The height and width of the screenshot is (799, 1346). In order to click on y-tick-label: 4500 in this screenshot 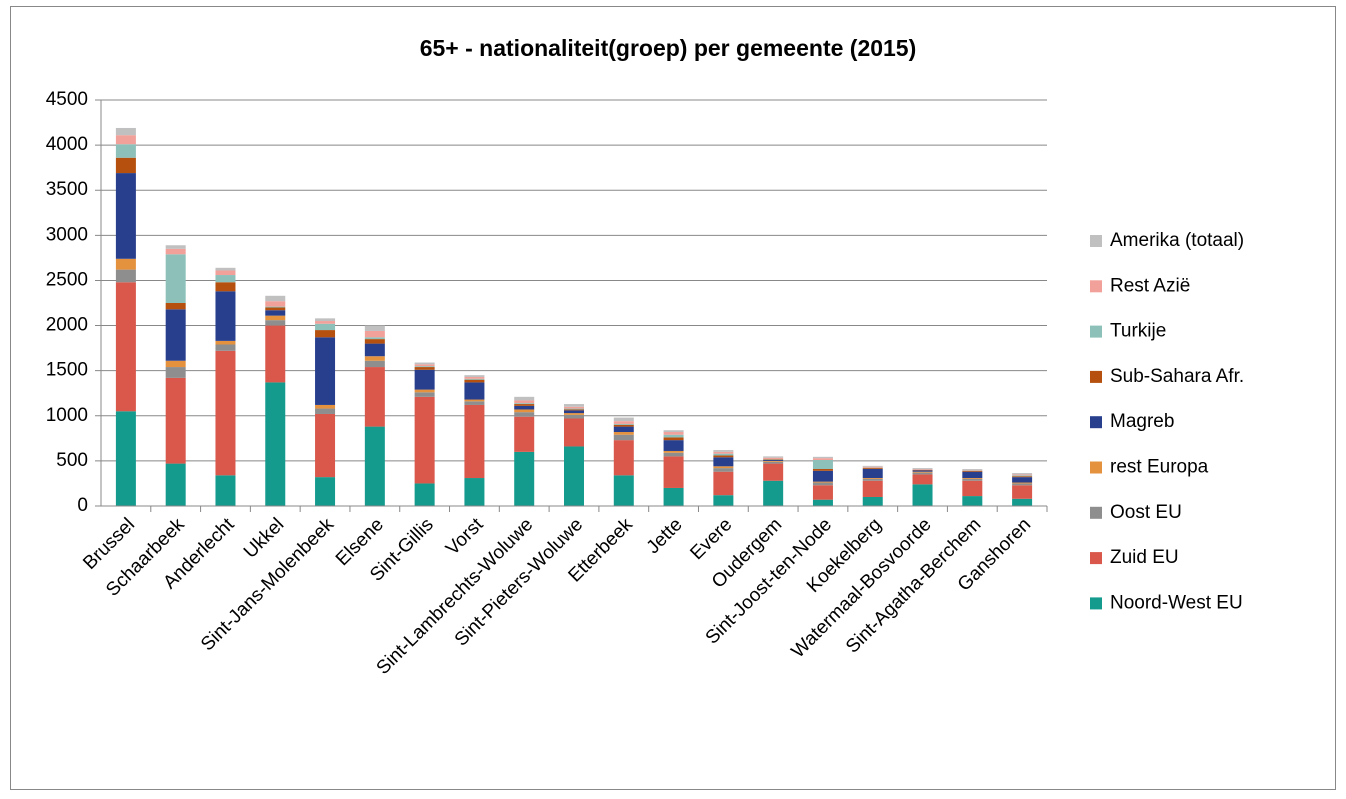, I will do `click(67, 99)`.